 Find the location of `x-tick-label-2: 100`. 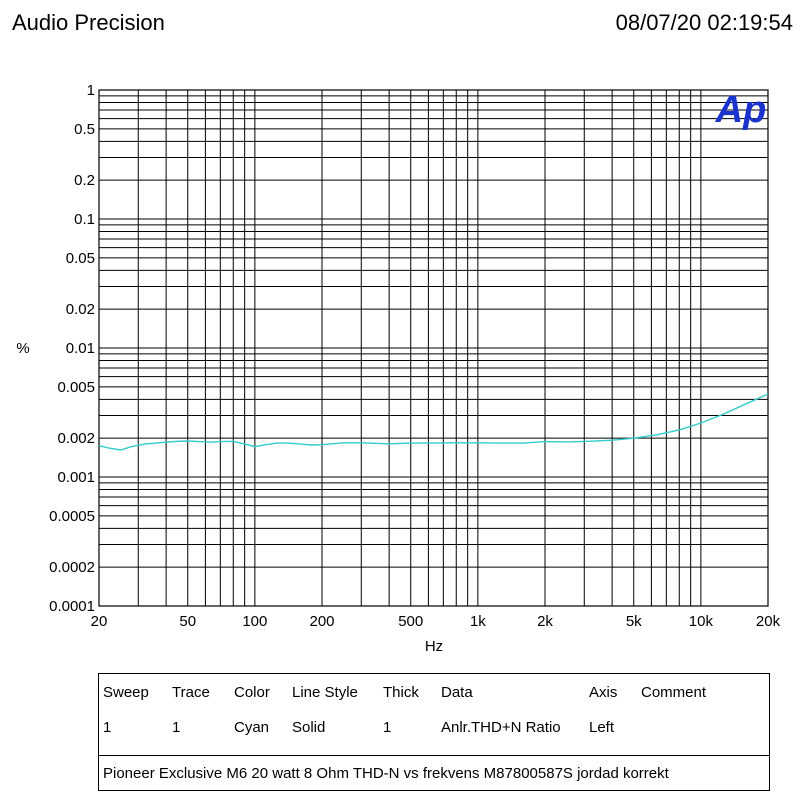

x-tick-label-2: 100 is located at coordinates (254, 621).